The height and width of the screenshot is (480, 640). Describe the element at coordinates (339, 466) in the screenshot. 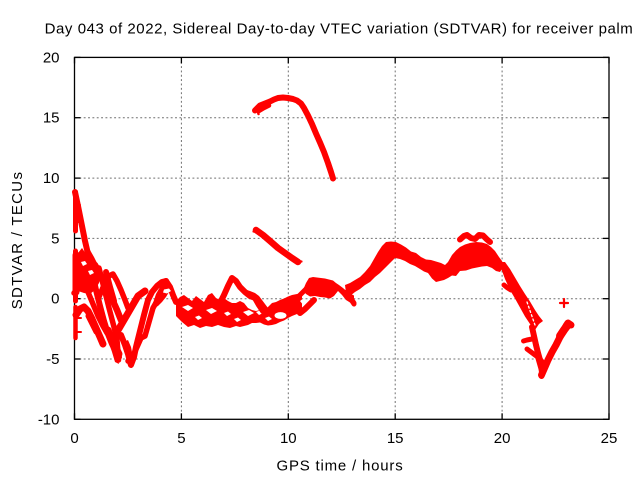

I see `svg-text: GPS time / hours` at that location.